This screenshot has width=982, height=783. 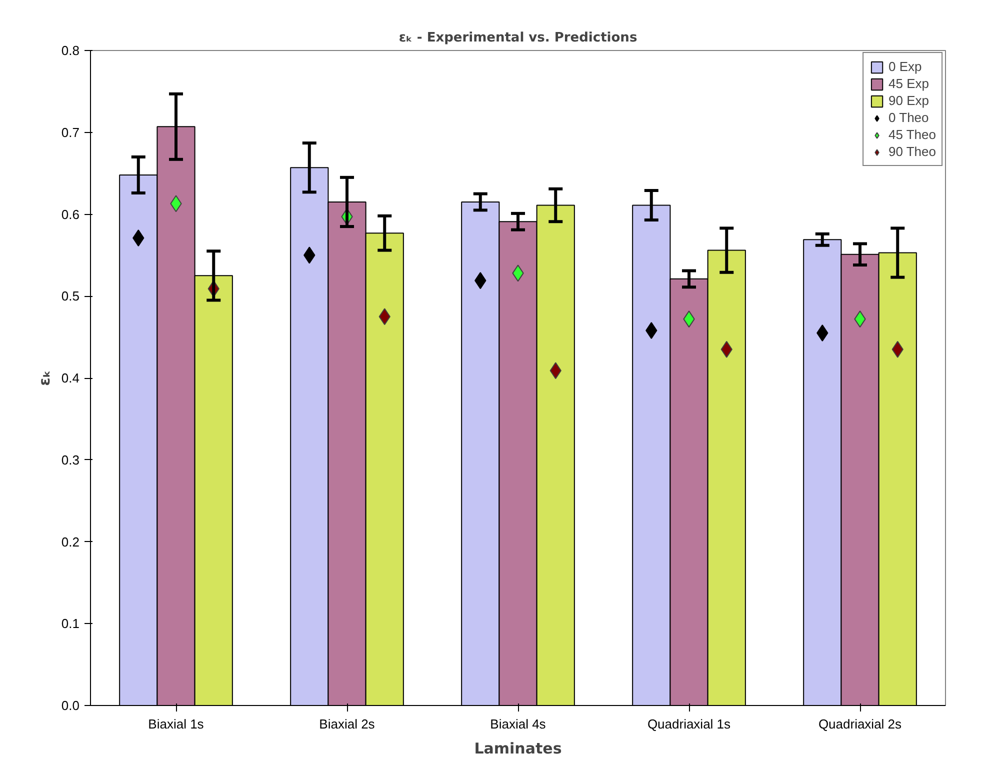 What do you see at coordinates (70, 378) in the screenshot?
I see `y-tick-label: 0.4` at bounding box center [70, 378].